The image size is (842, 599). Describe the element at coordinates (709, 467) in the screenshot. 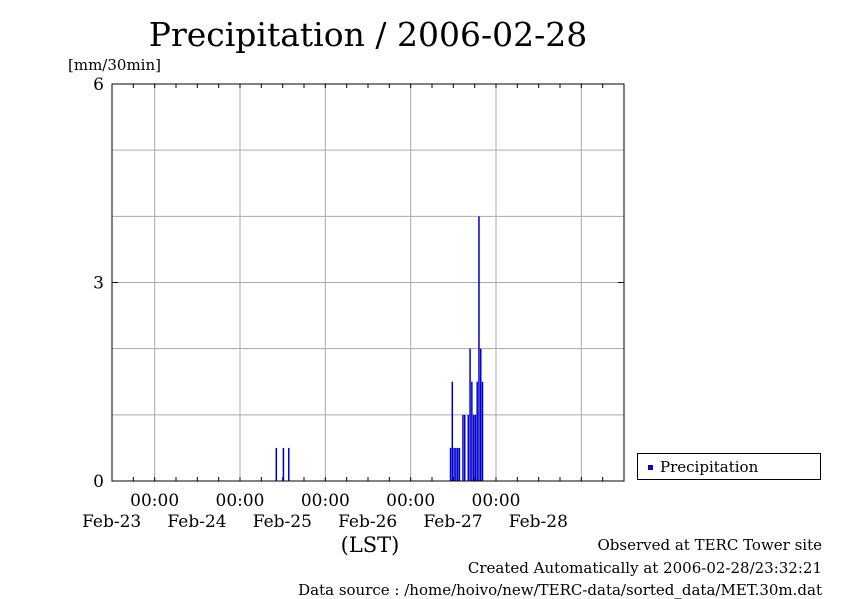

I see `legend-label: Precipitation` at that location.